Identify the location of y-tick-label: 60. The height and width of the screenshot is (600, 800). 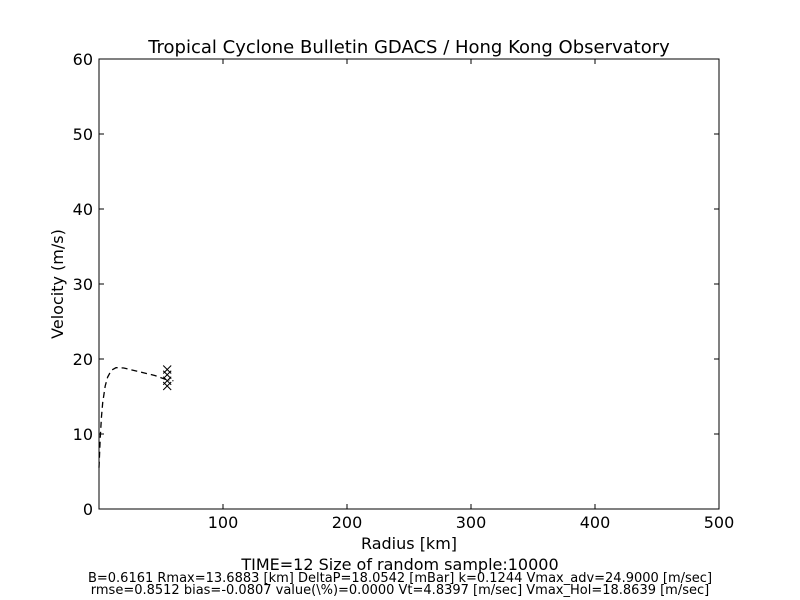
(83, 59).